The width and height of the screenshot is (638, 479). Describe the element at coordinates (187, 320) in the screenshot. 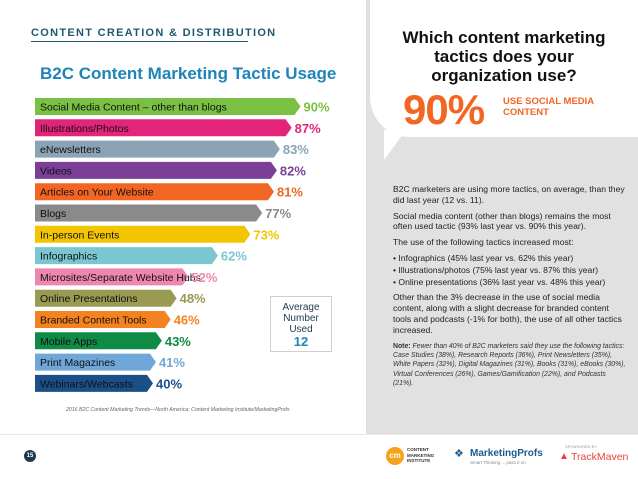

I see `bar-value-label: 46%` at that location.